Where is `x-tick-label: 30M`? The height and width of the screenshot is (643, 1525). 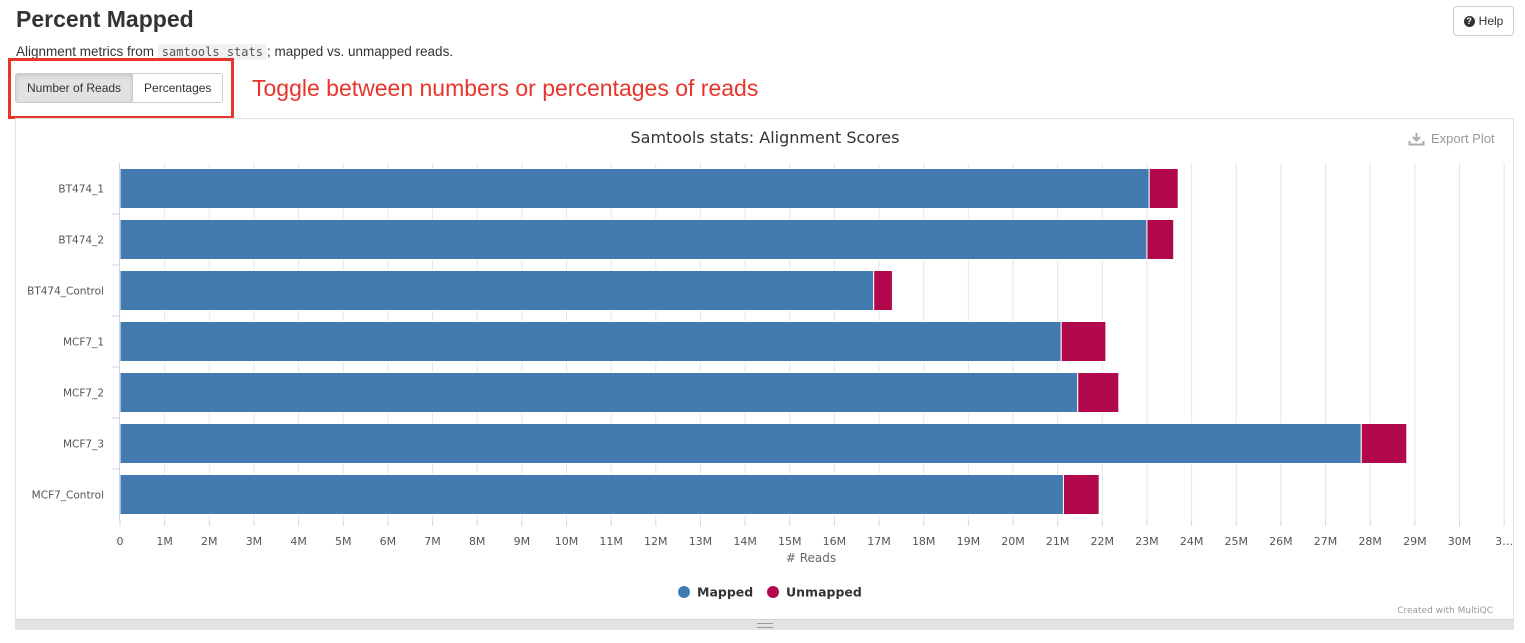 x-tick-label: 30M is located at coordinates (1460, 541).